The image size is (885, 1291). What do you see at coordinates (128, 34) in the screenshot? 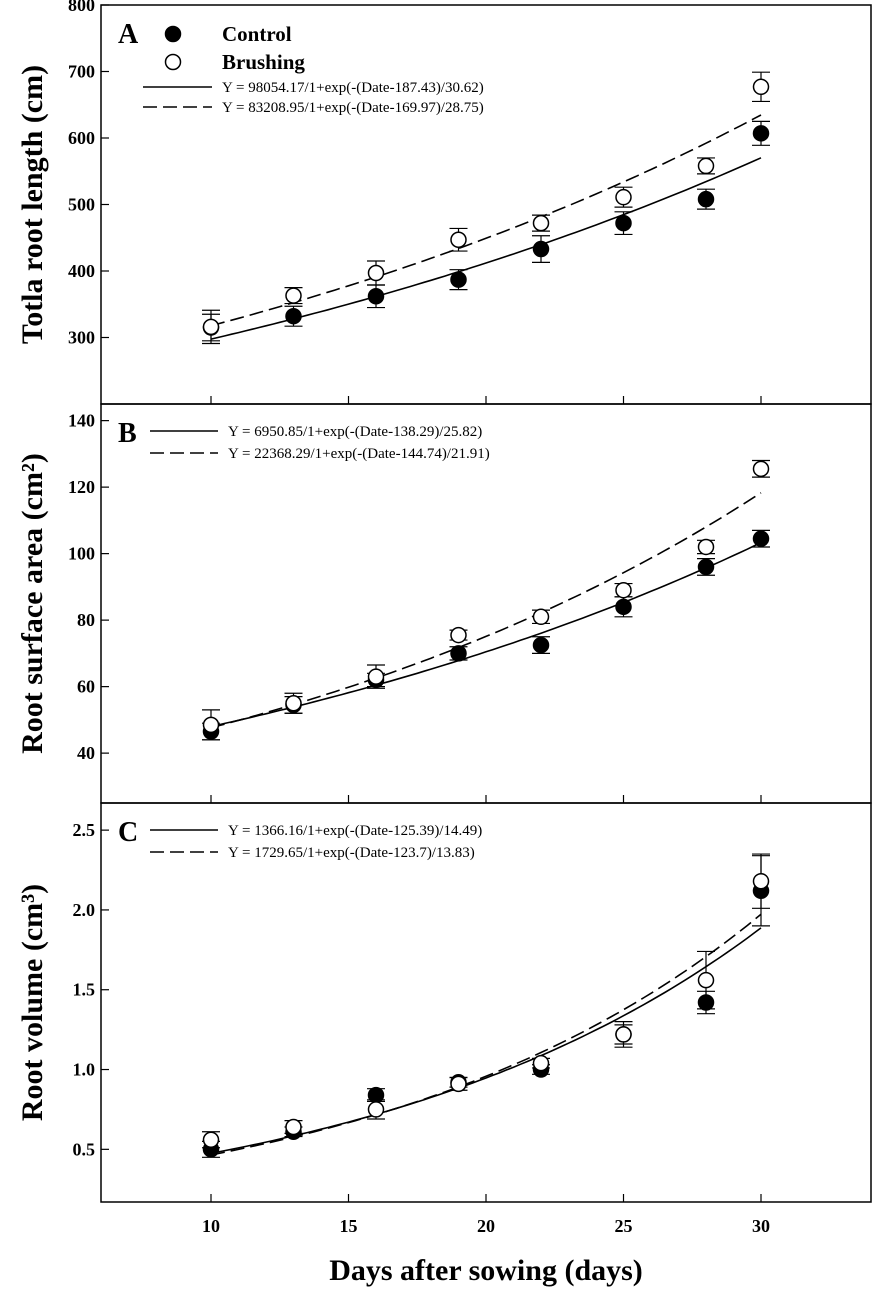
I see `panel-letter: A` at bounding box center [128, 34].